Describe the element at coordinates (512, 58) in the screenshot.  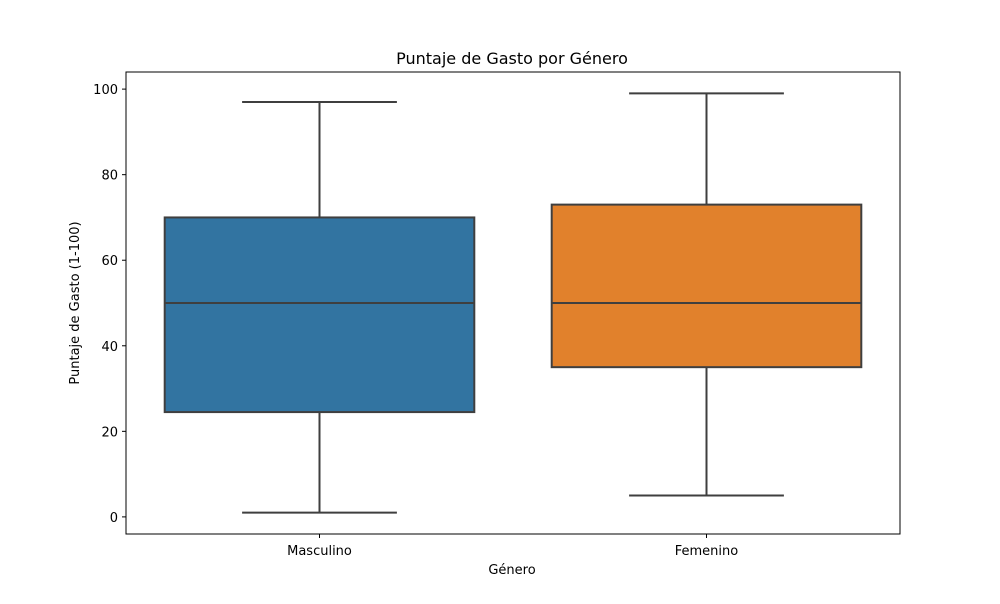
I see `chart-title: Puntaje de Gasto por Género` at that location.